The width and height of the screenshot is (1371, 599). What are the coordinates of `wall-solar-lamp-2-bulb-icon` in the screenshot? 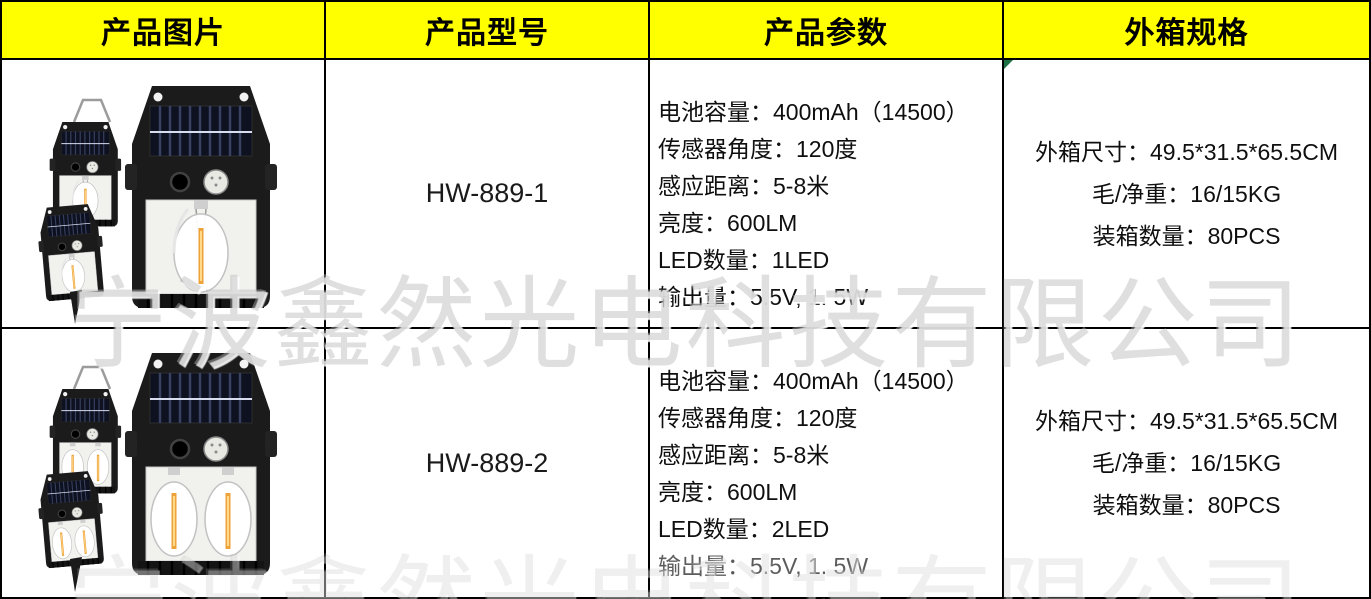 It's located at (179, 460).